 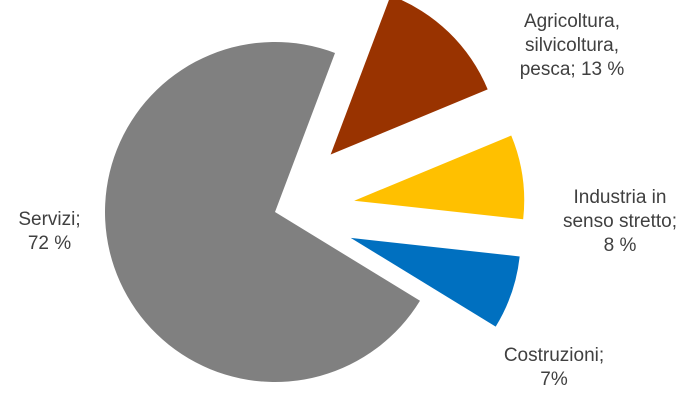 What do you see at coordinates (554, 379) in the screenshot?
I see `slice-label-costruzioni-line-2: 7%` at bounding box center [554, 379].